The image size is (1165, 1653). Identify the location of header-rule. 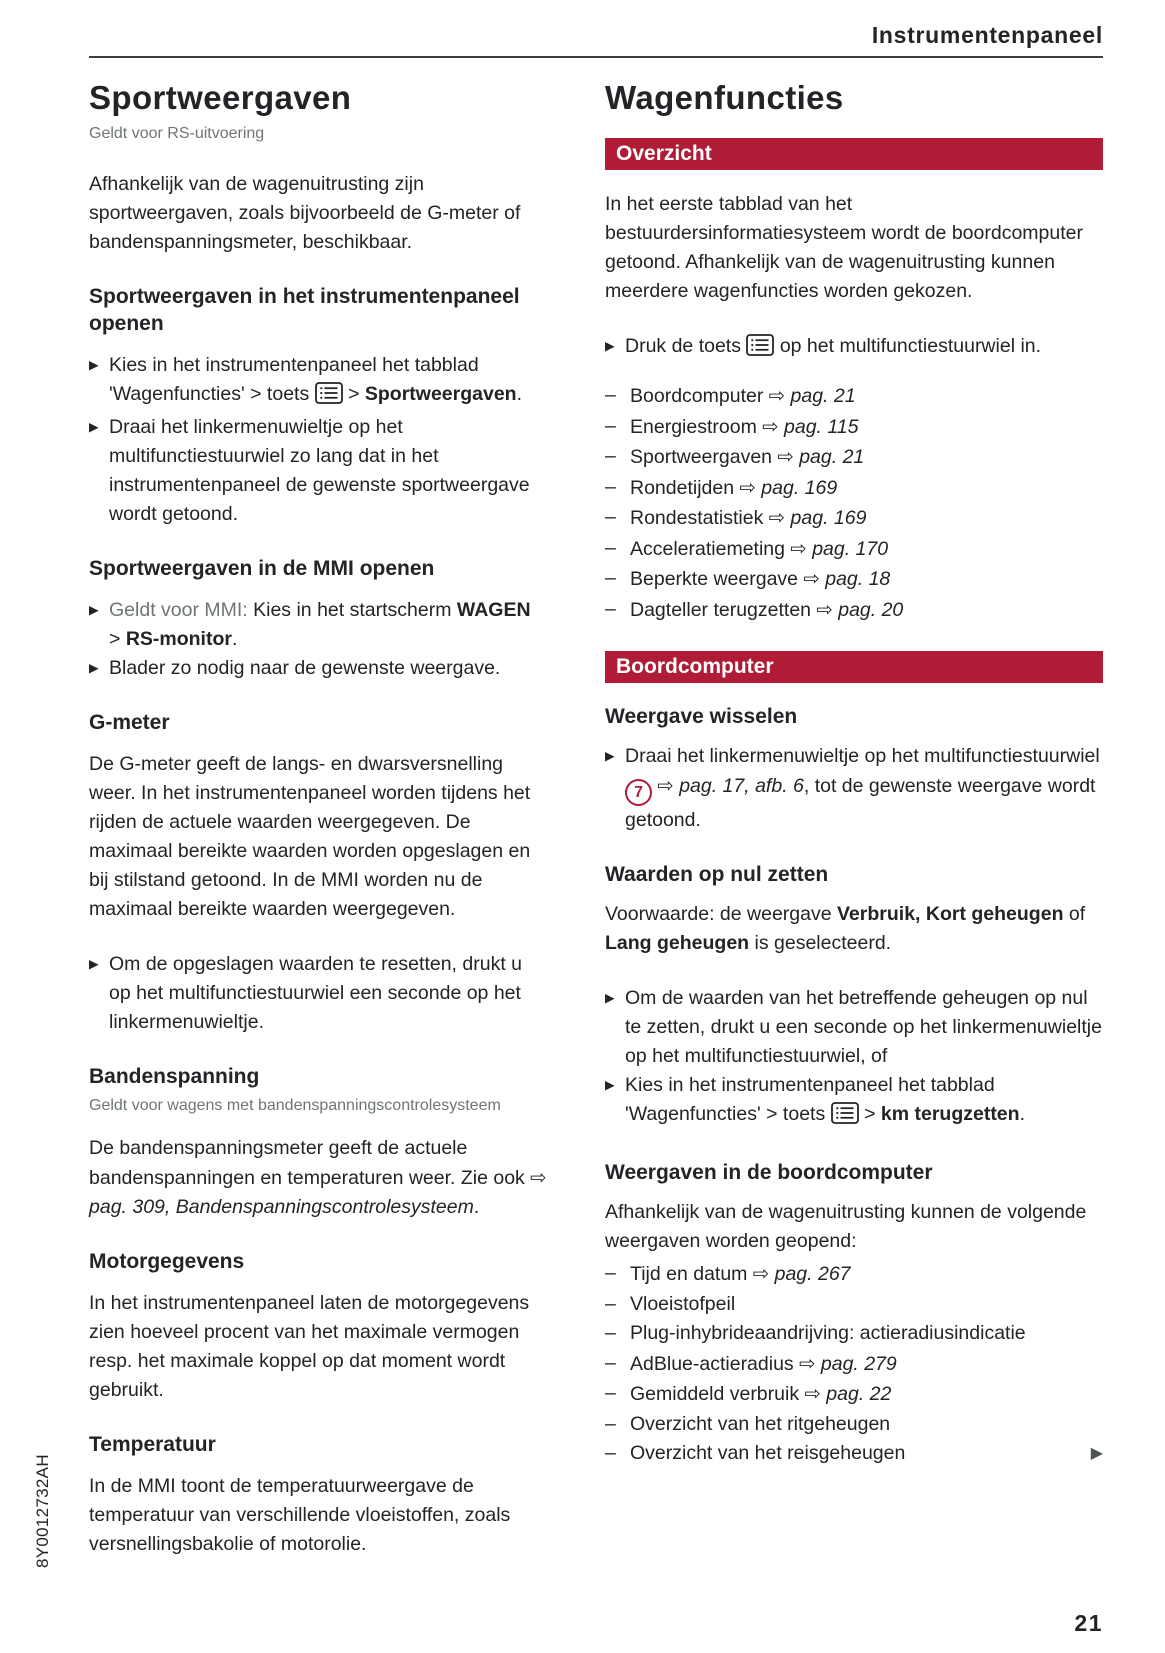
(596, 57).